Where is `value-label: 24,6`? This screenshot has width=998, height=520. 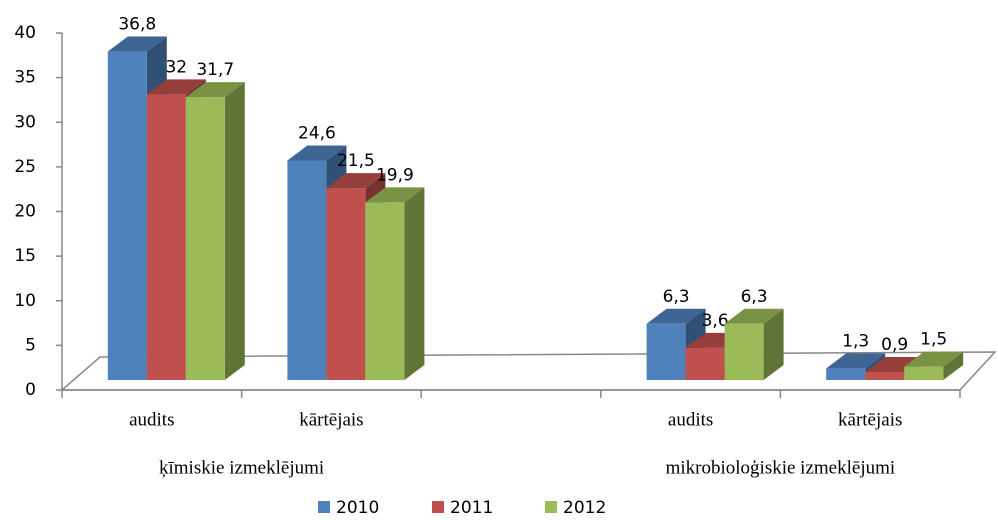 value-label: 24,6 is located at coordinates (317, 133).